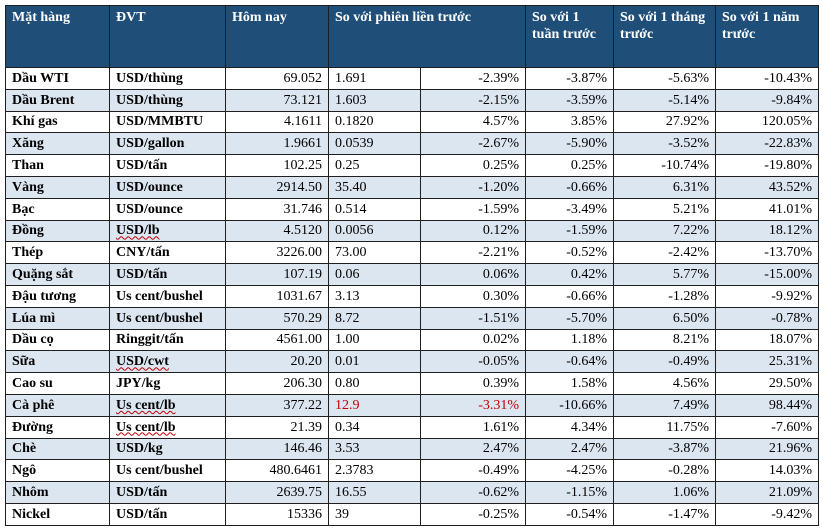 This screenshot has height=528, width=822. What do you see at coordinates (665, 209) in the screenshot?
I see `month-change-cell: 5.21%` at bounding box center [665, 209].